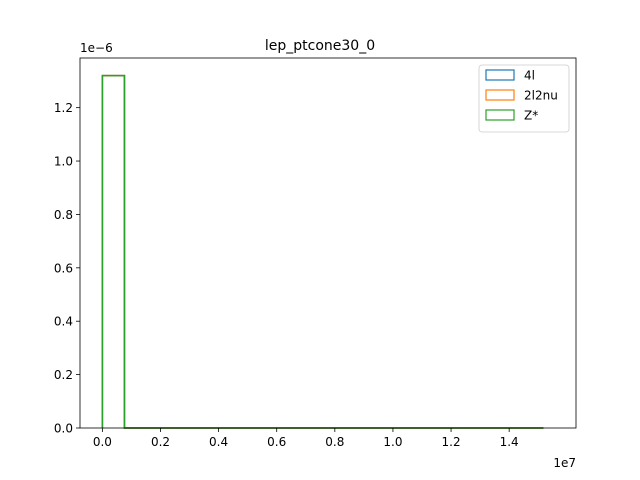 Image resolution: width=640 pixels, height=480 pixels. What do you see at coordinates (63, 268) in the screenshot?
I see `y-tick-label: 0.6` at bounding box center [63, 268].